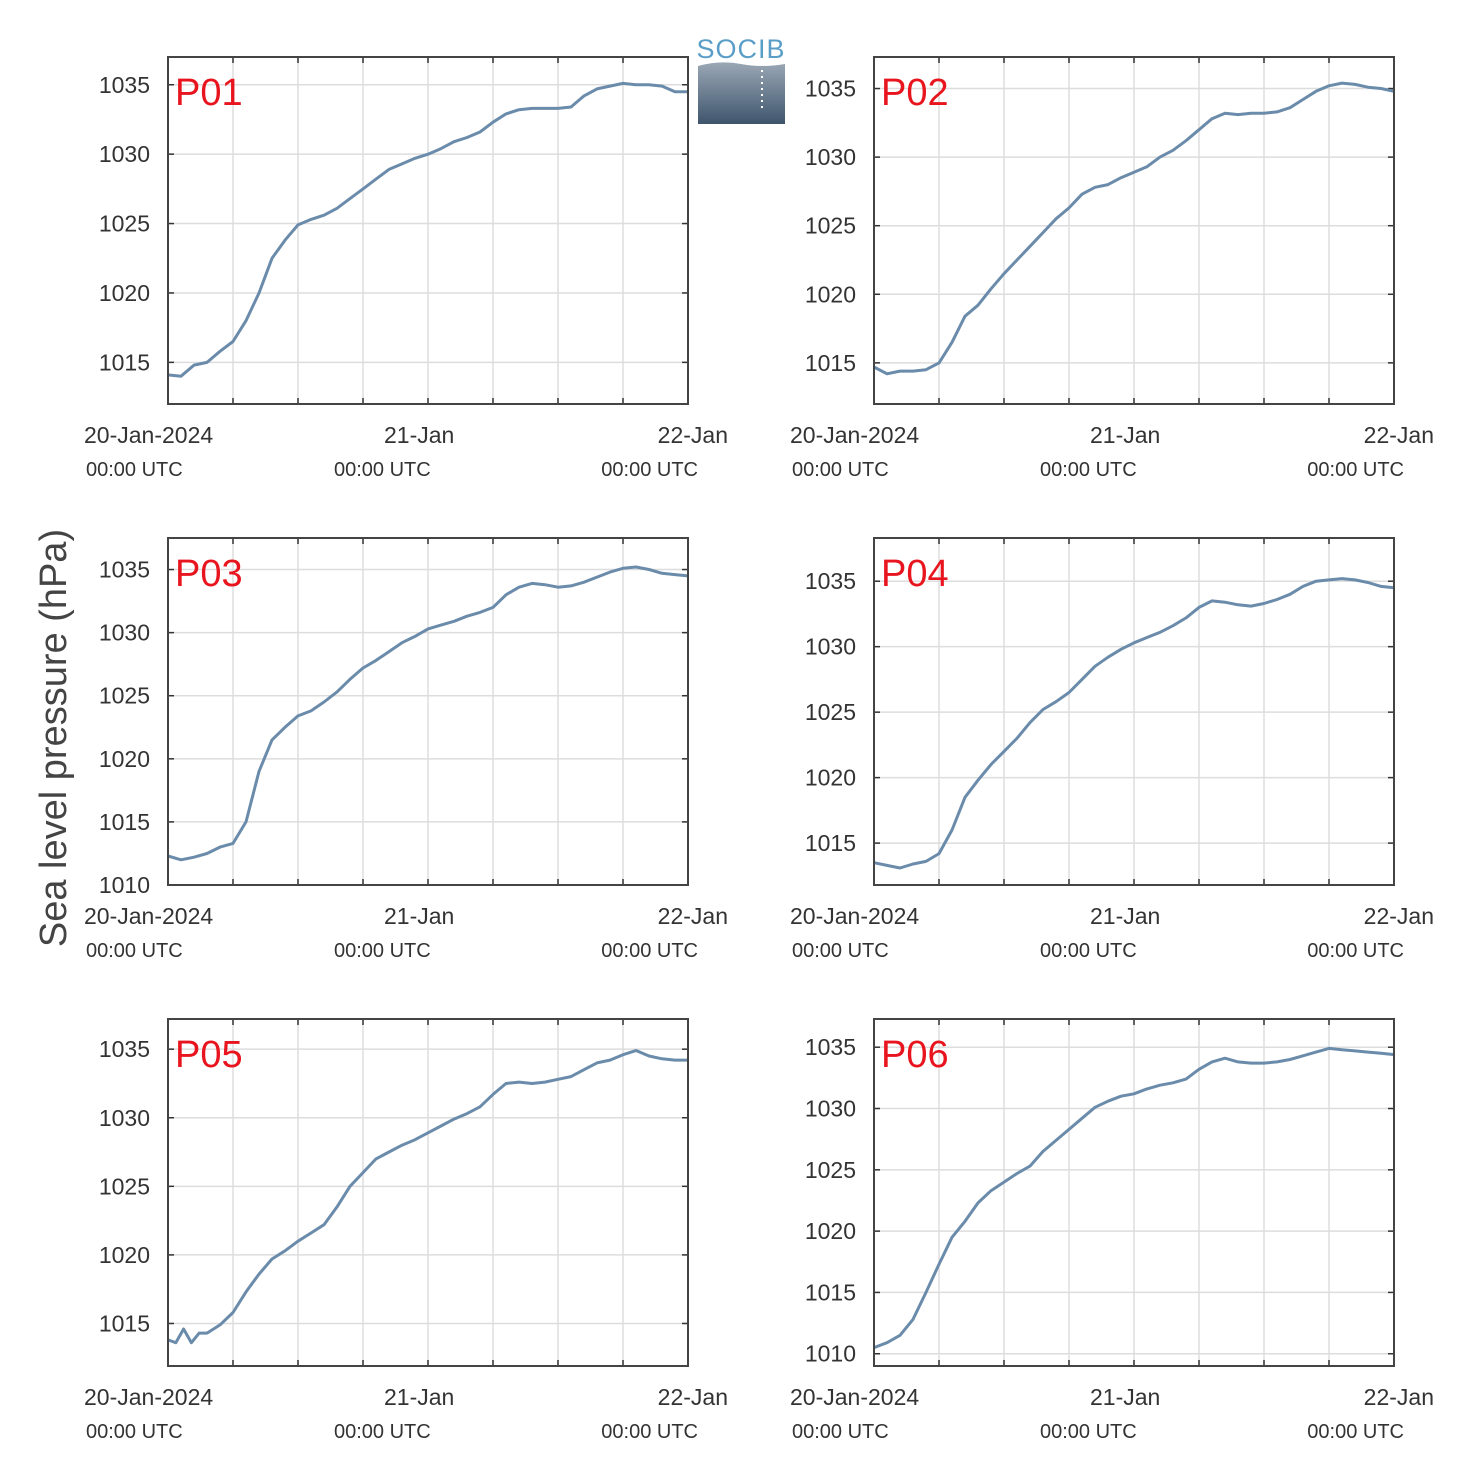 The image size is (1467, 1474). I want to click on socib-logo-wave, so click(741, 93).